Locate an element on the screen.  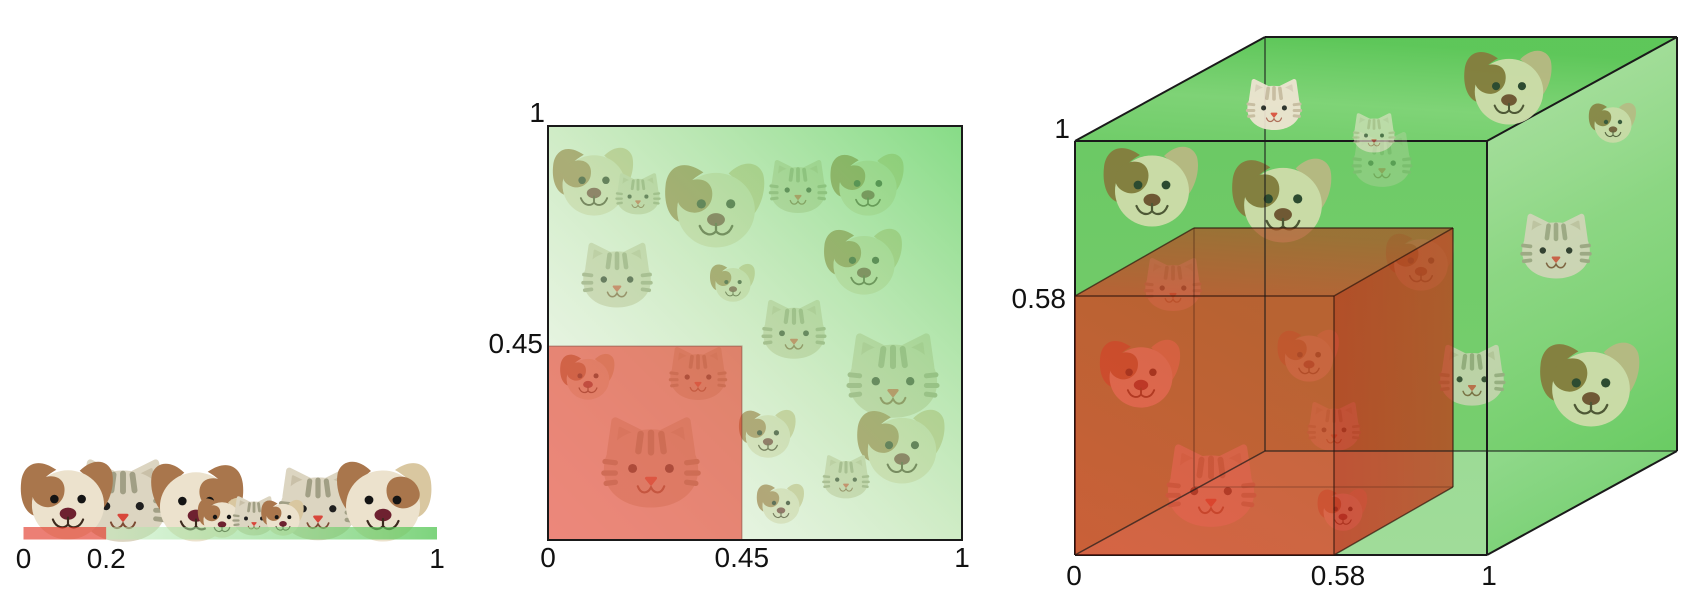
svg-text: 0.2 is located at coordinates (106, 558).